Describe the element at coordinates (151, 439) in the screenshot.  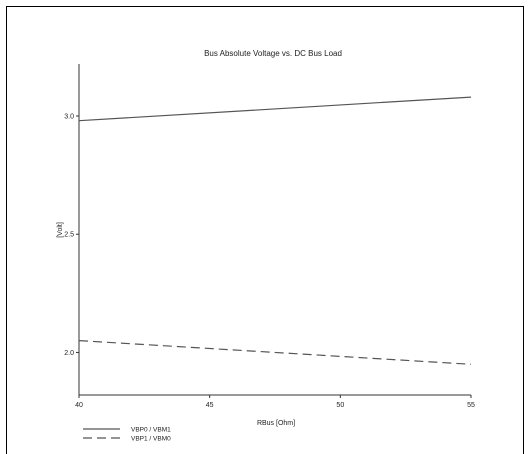
I see `legend-label-2: VBP1 / VBM0` at that location.